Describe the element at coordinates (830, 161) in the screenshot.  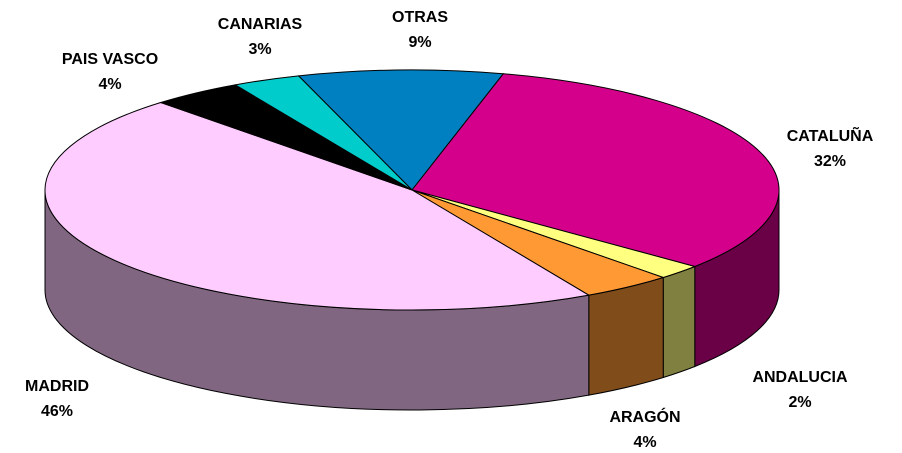
I see `slice-value-label: 32%` at that location.